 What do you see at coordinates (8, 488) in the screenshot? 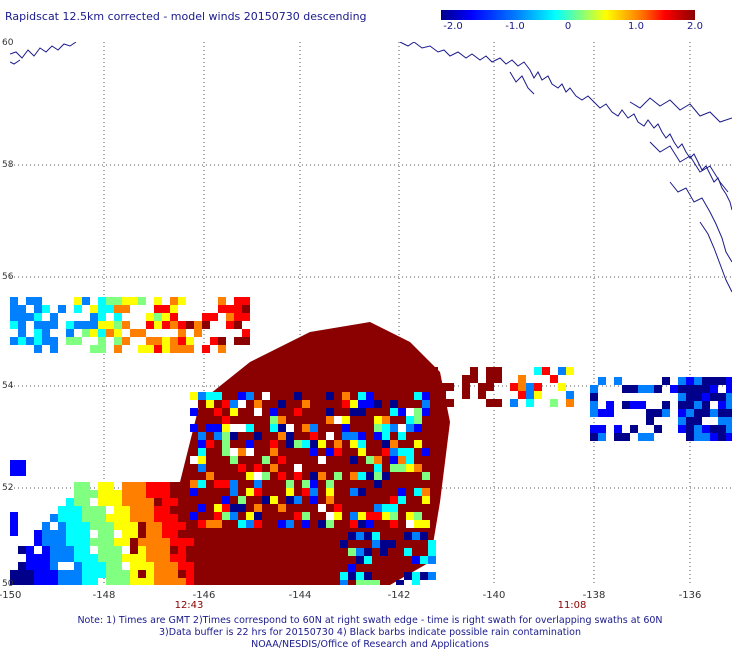
I see `lat-label: 52` at bounding box center [8, 488].